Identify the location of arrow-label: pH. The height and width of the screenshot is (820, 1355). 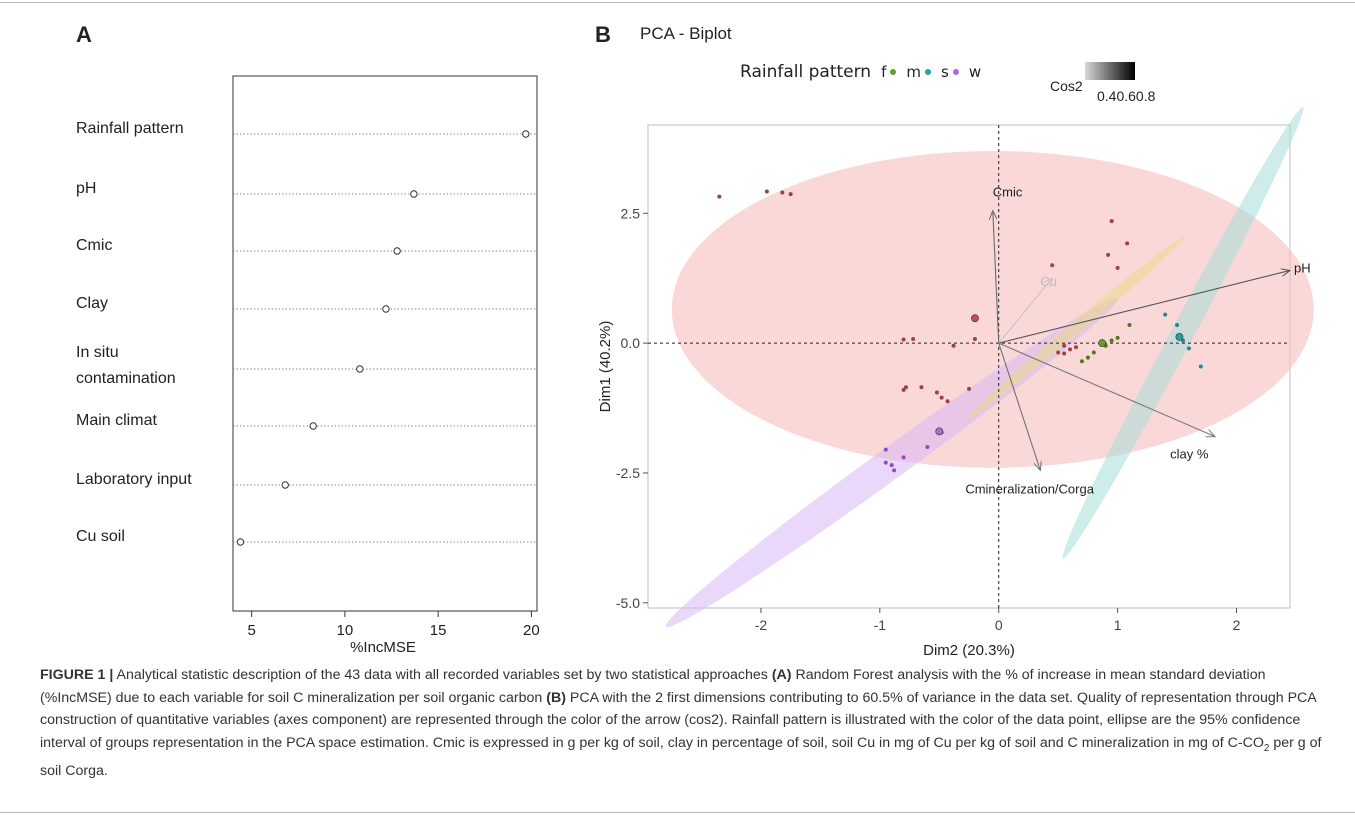
(1302, 267).